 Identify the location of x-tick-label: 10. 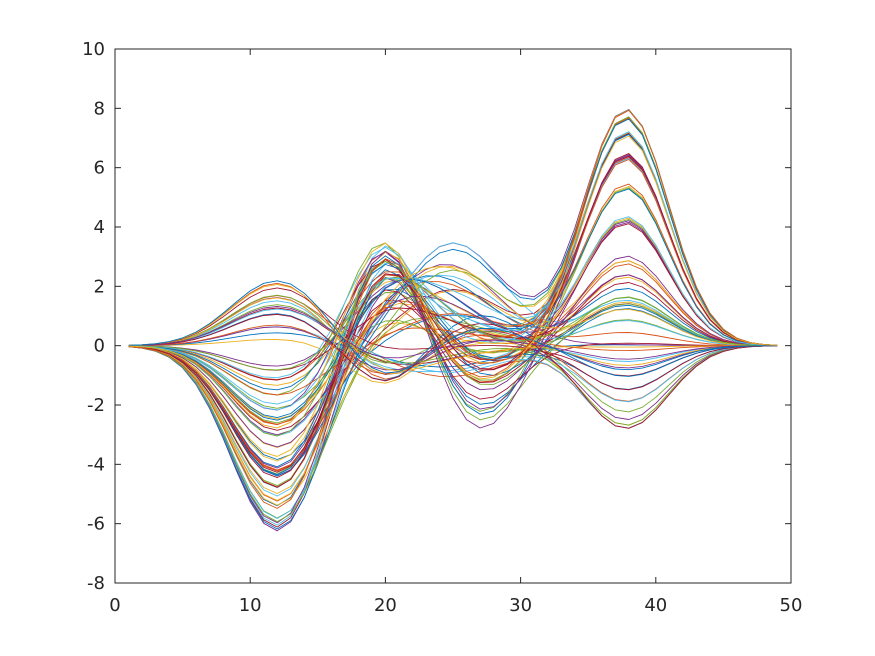
(250, 605).